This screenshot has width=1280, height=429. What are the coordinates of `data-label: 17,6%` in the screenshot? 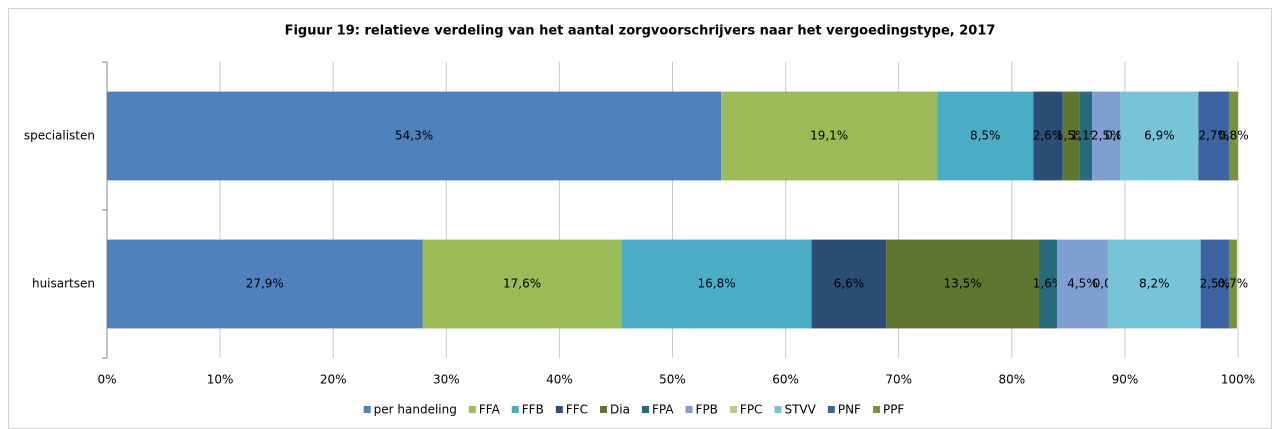 It's located at (522, 284).